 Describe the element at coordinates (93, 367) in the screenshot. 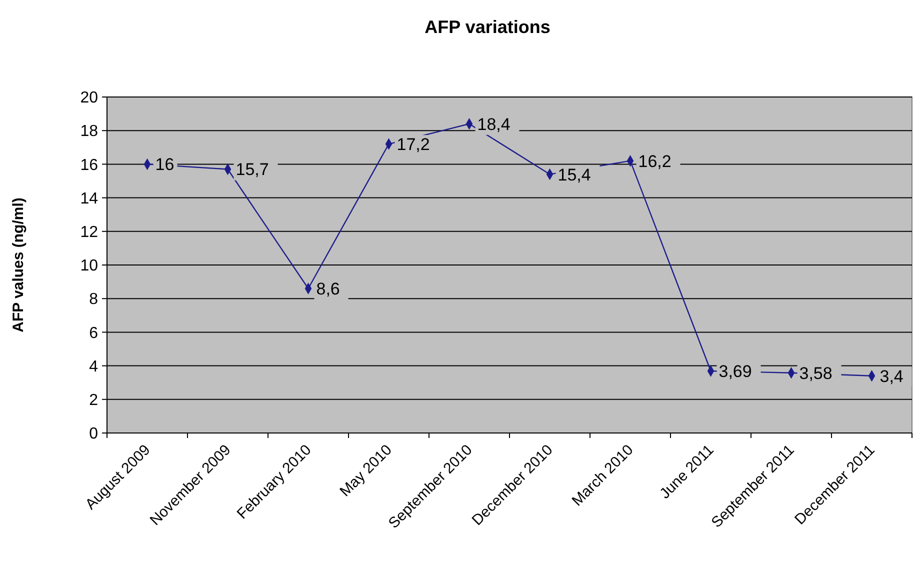

I see `y-tick-label: 4` at that location.